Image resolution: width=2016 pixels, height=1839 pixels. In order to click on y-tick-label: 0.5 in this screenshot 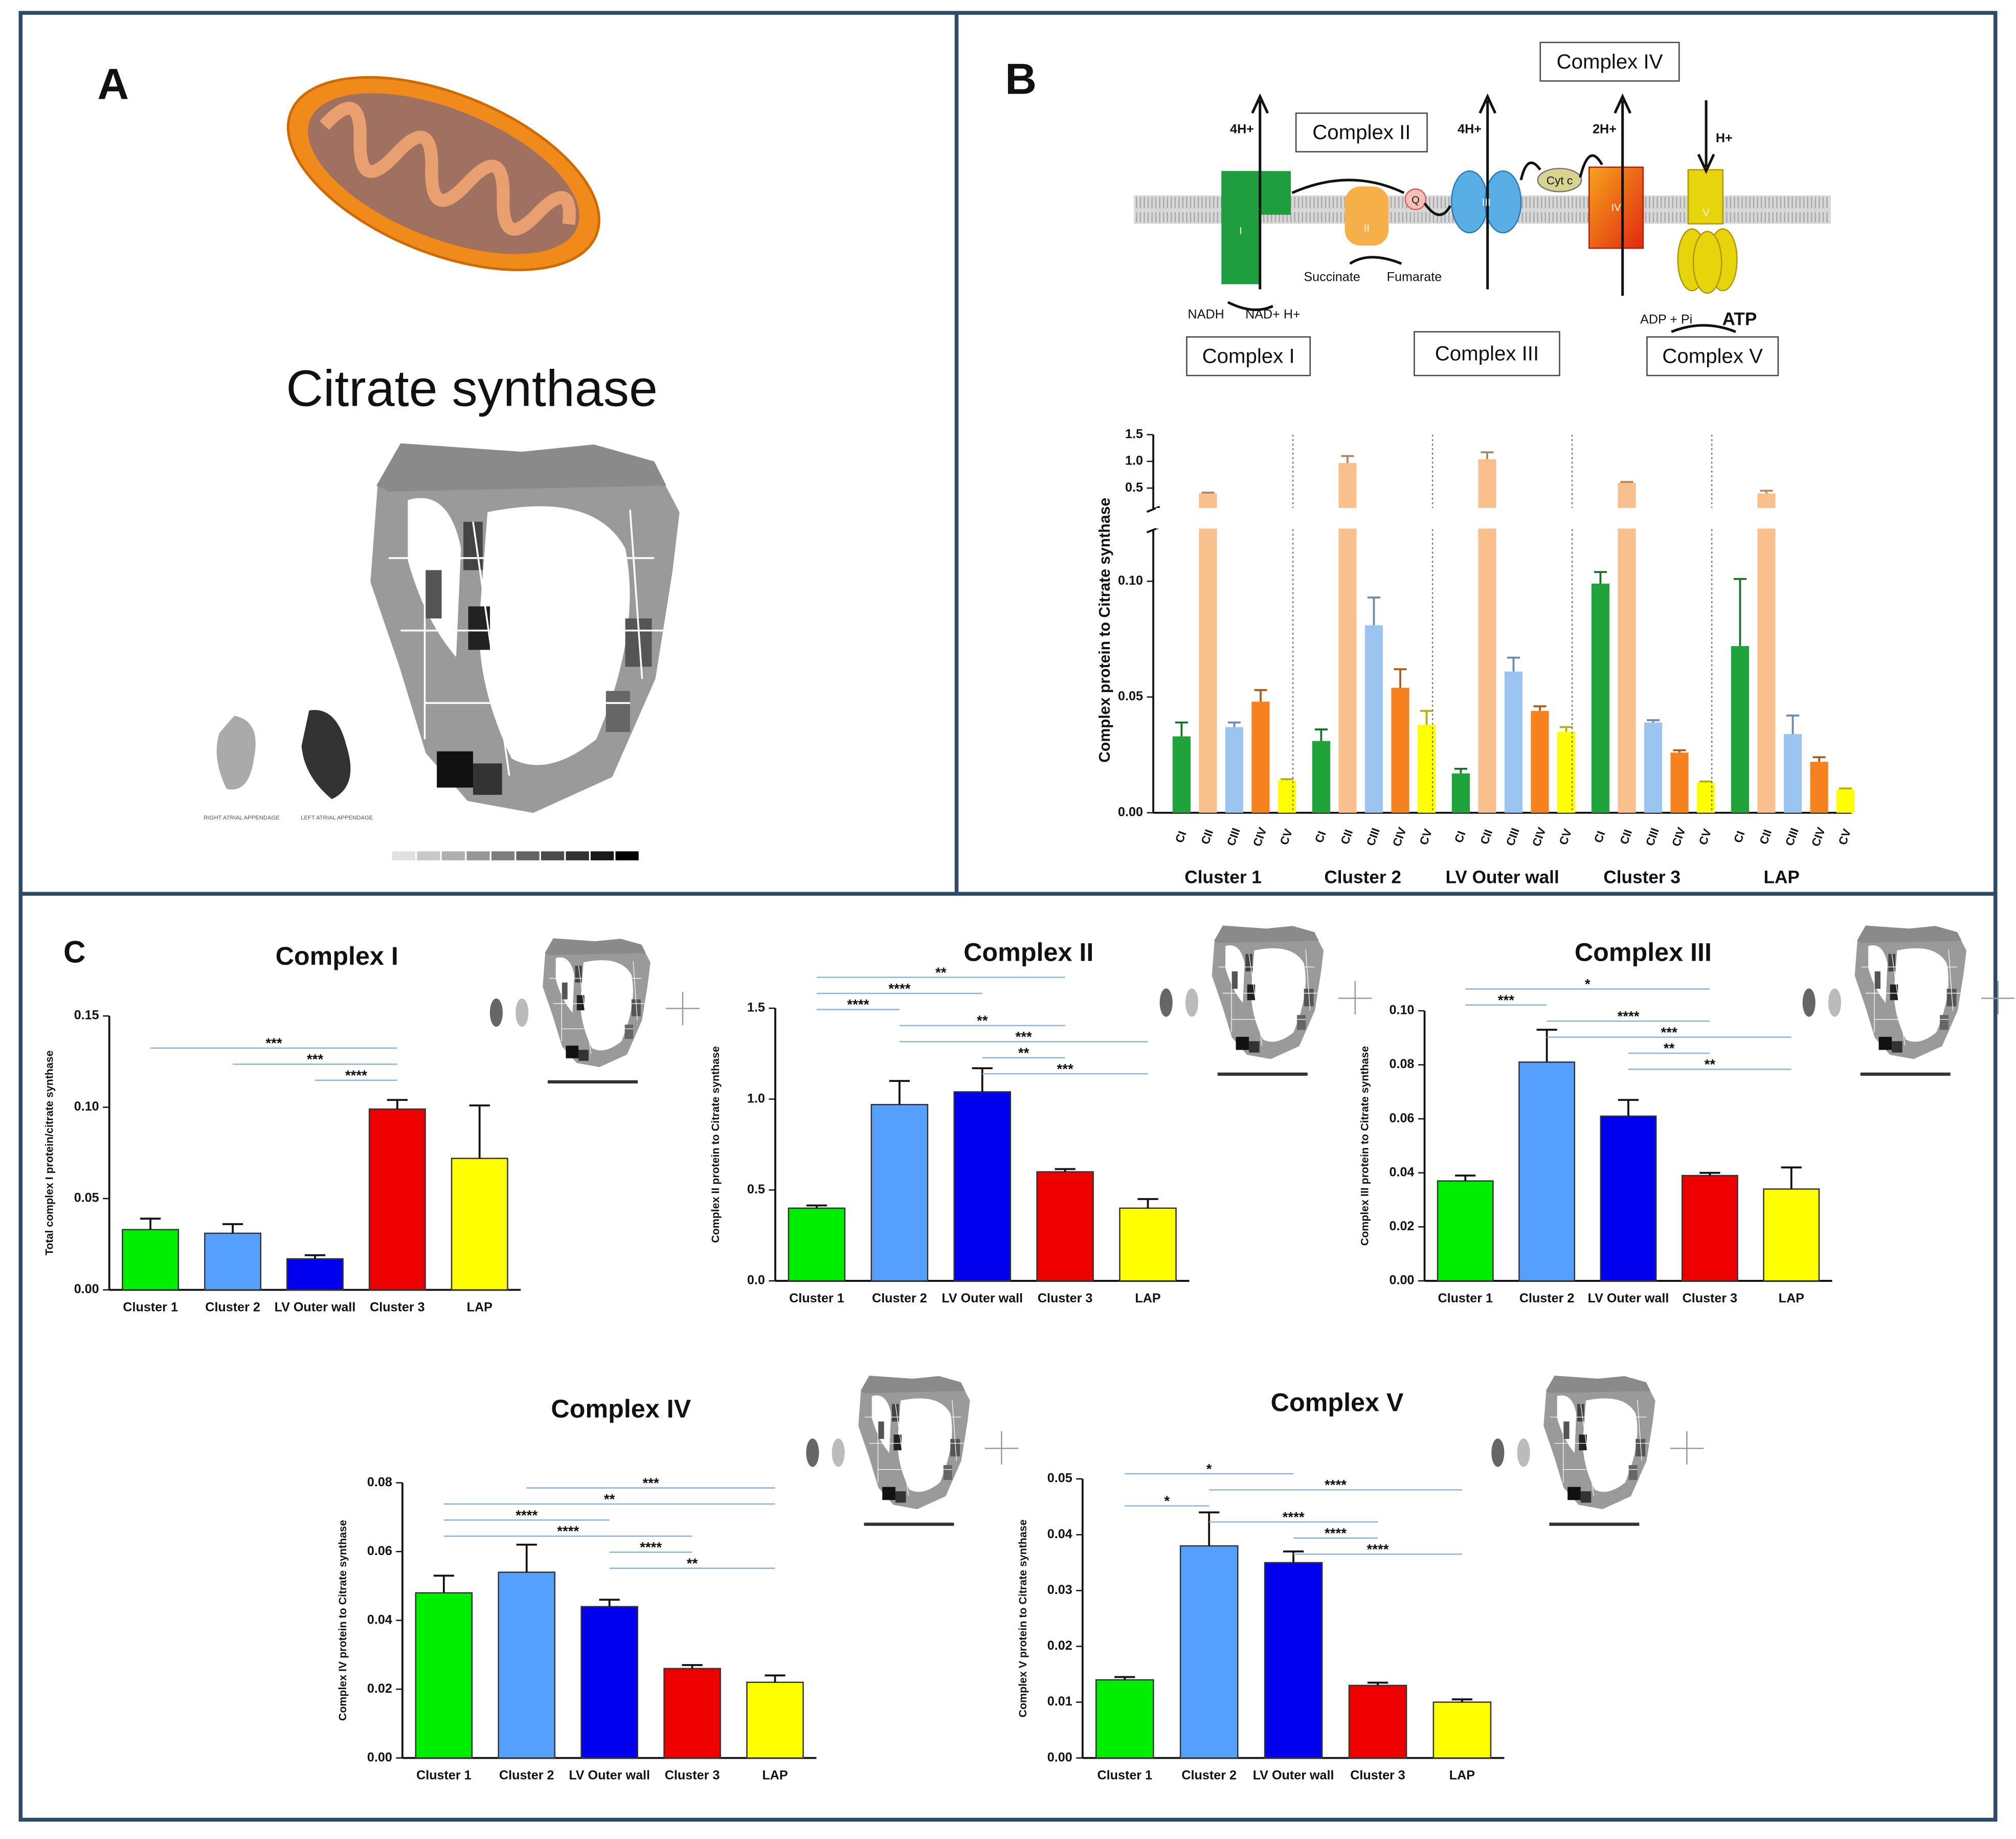, I will do `click(1134, 487)`.